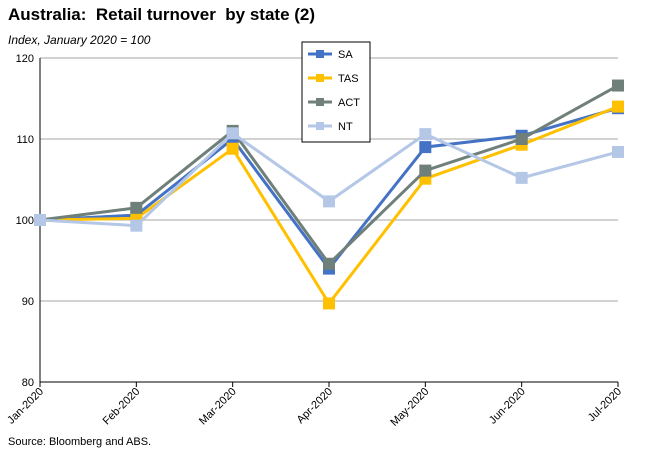 This screenshot has width=650, height=455. Describe the element at coordinates (320, 78) in the screenshot. I see `legend-marker-tas` at that location.